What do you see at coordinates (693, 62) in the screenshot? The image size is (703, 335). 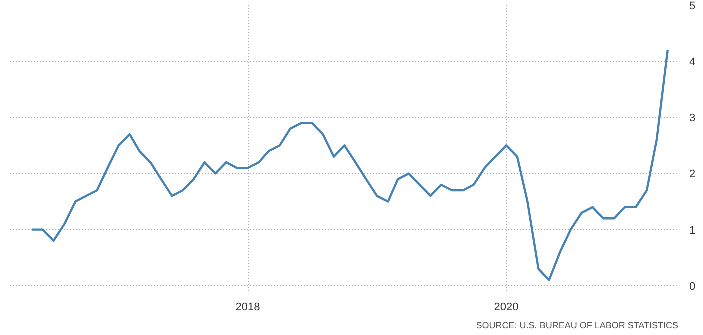 I see `y-tick-label: 4` at bounding box center [693, 62].